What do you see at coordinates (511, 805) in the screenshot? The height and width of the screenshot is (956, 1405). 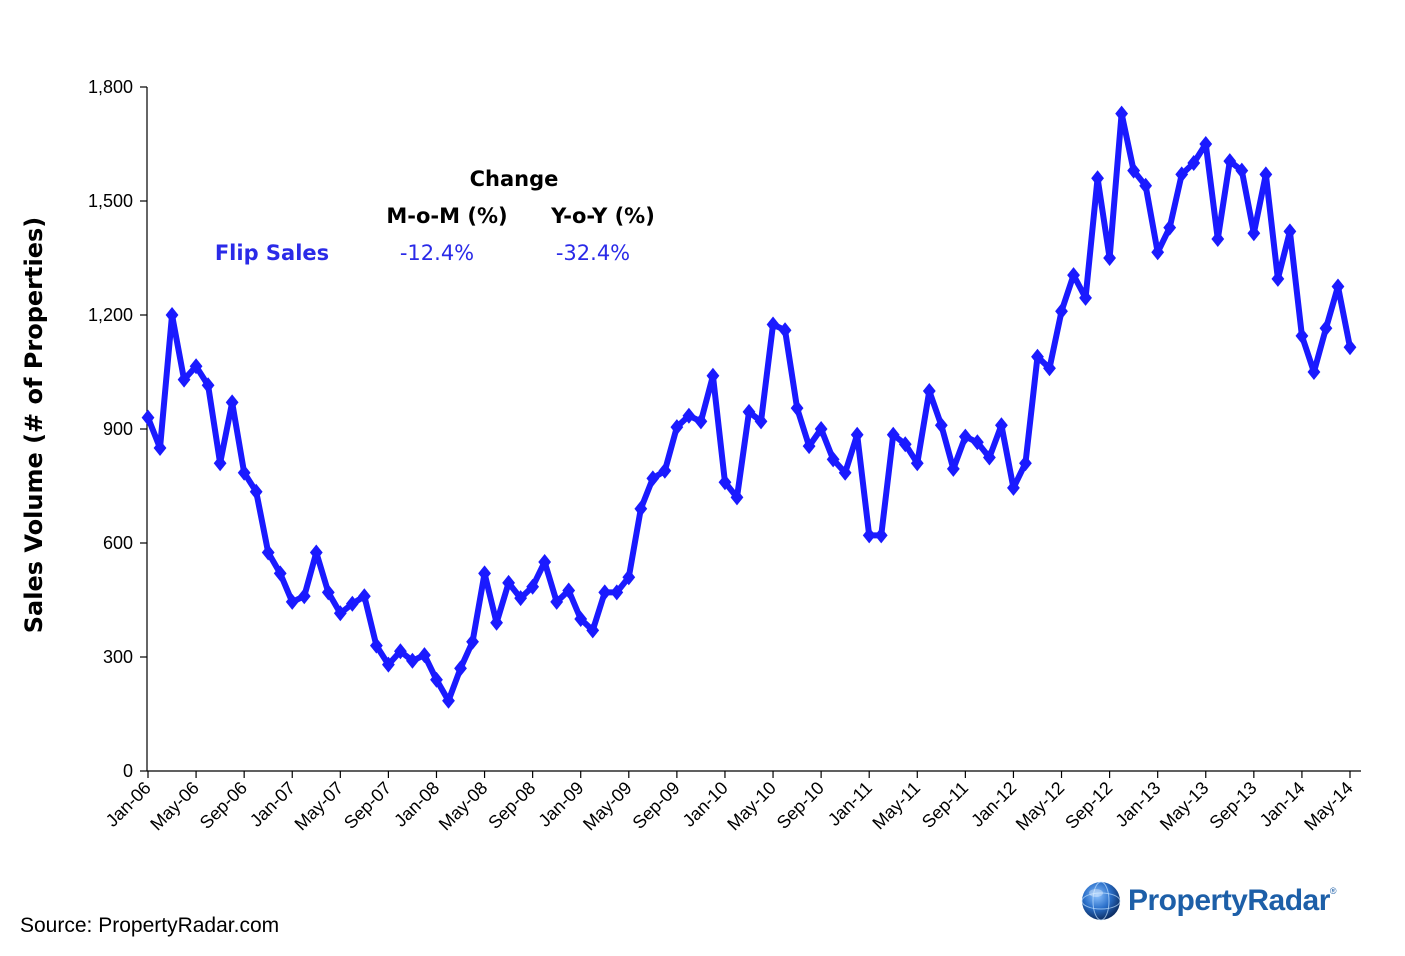 I see `x-tick-label: Sep-08` at bounding box center [511, 805].